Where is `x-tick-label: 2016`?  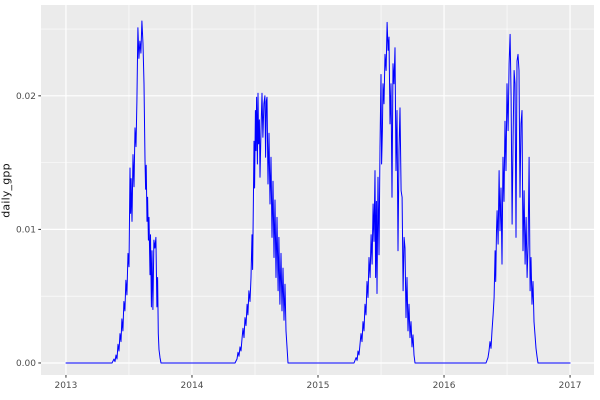
x-tick-label: 2016 is located at coordinates (444, 386).